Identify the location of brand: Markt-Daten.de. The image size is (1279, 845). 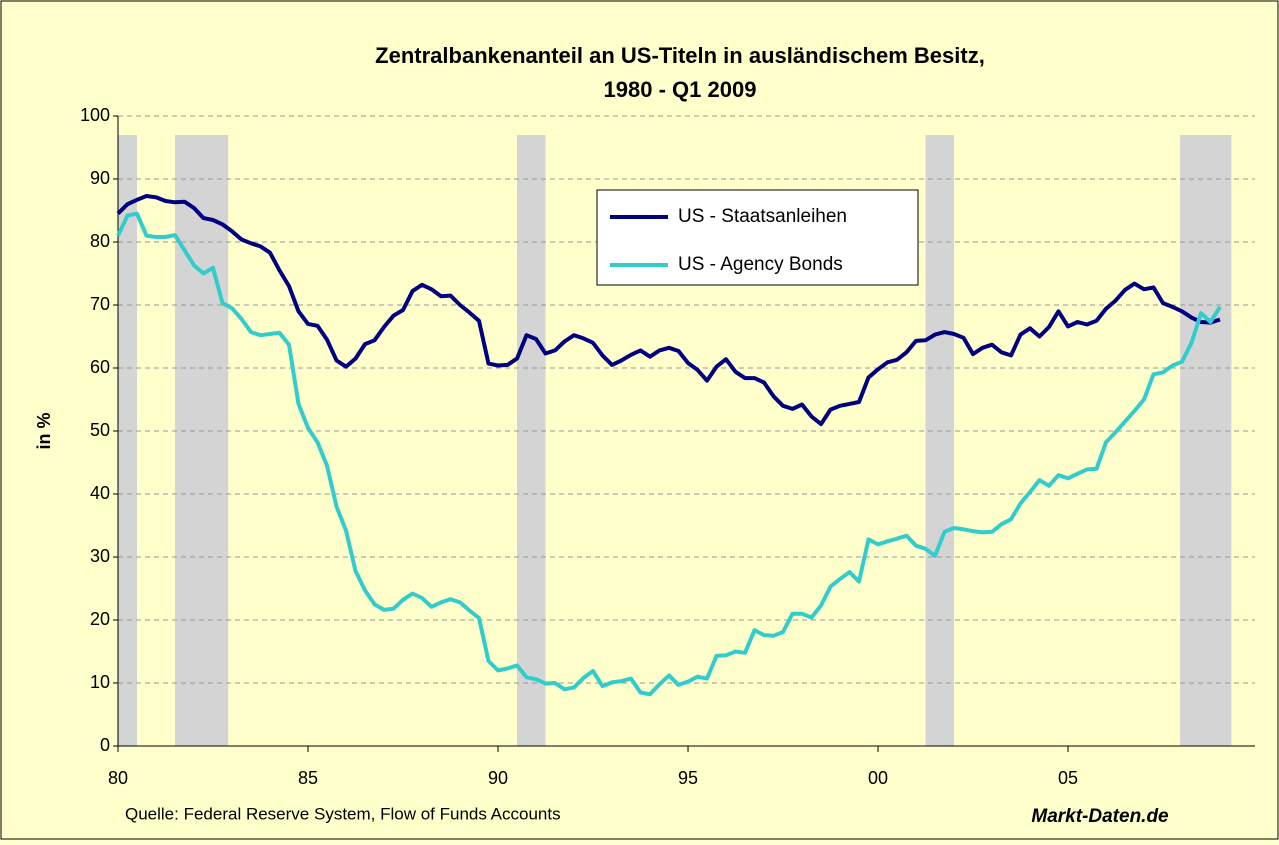
(1100, 816).